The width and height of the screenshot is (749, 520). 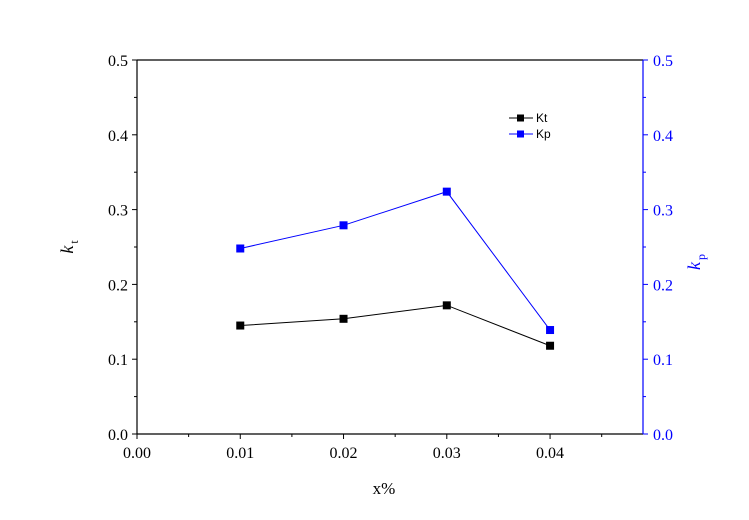 What do you see at coordinates (663, 61) in the screenshot?
I see `y-right-tick-label: 0.5` at bounding box center [663, 61].